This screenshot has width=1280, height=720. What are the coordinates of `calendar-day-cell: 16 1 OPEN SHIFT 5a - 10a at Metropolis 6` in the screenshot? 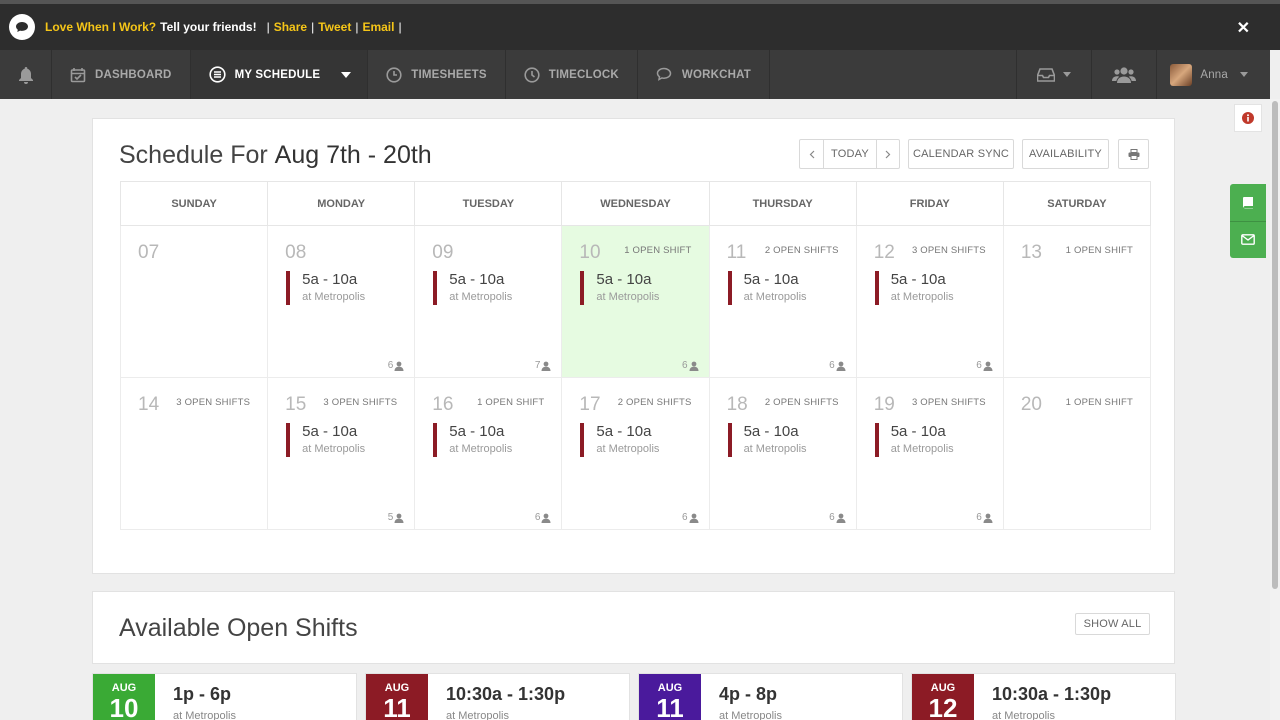 It's located at (488, 453).